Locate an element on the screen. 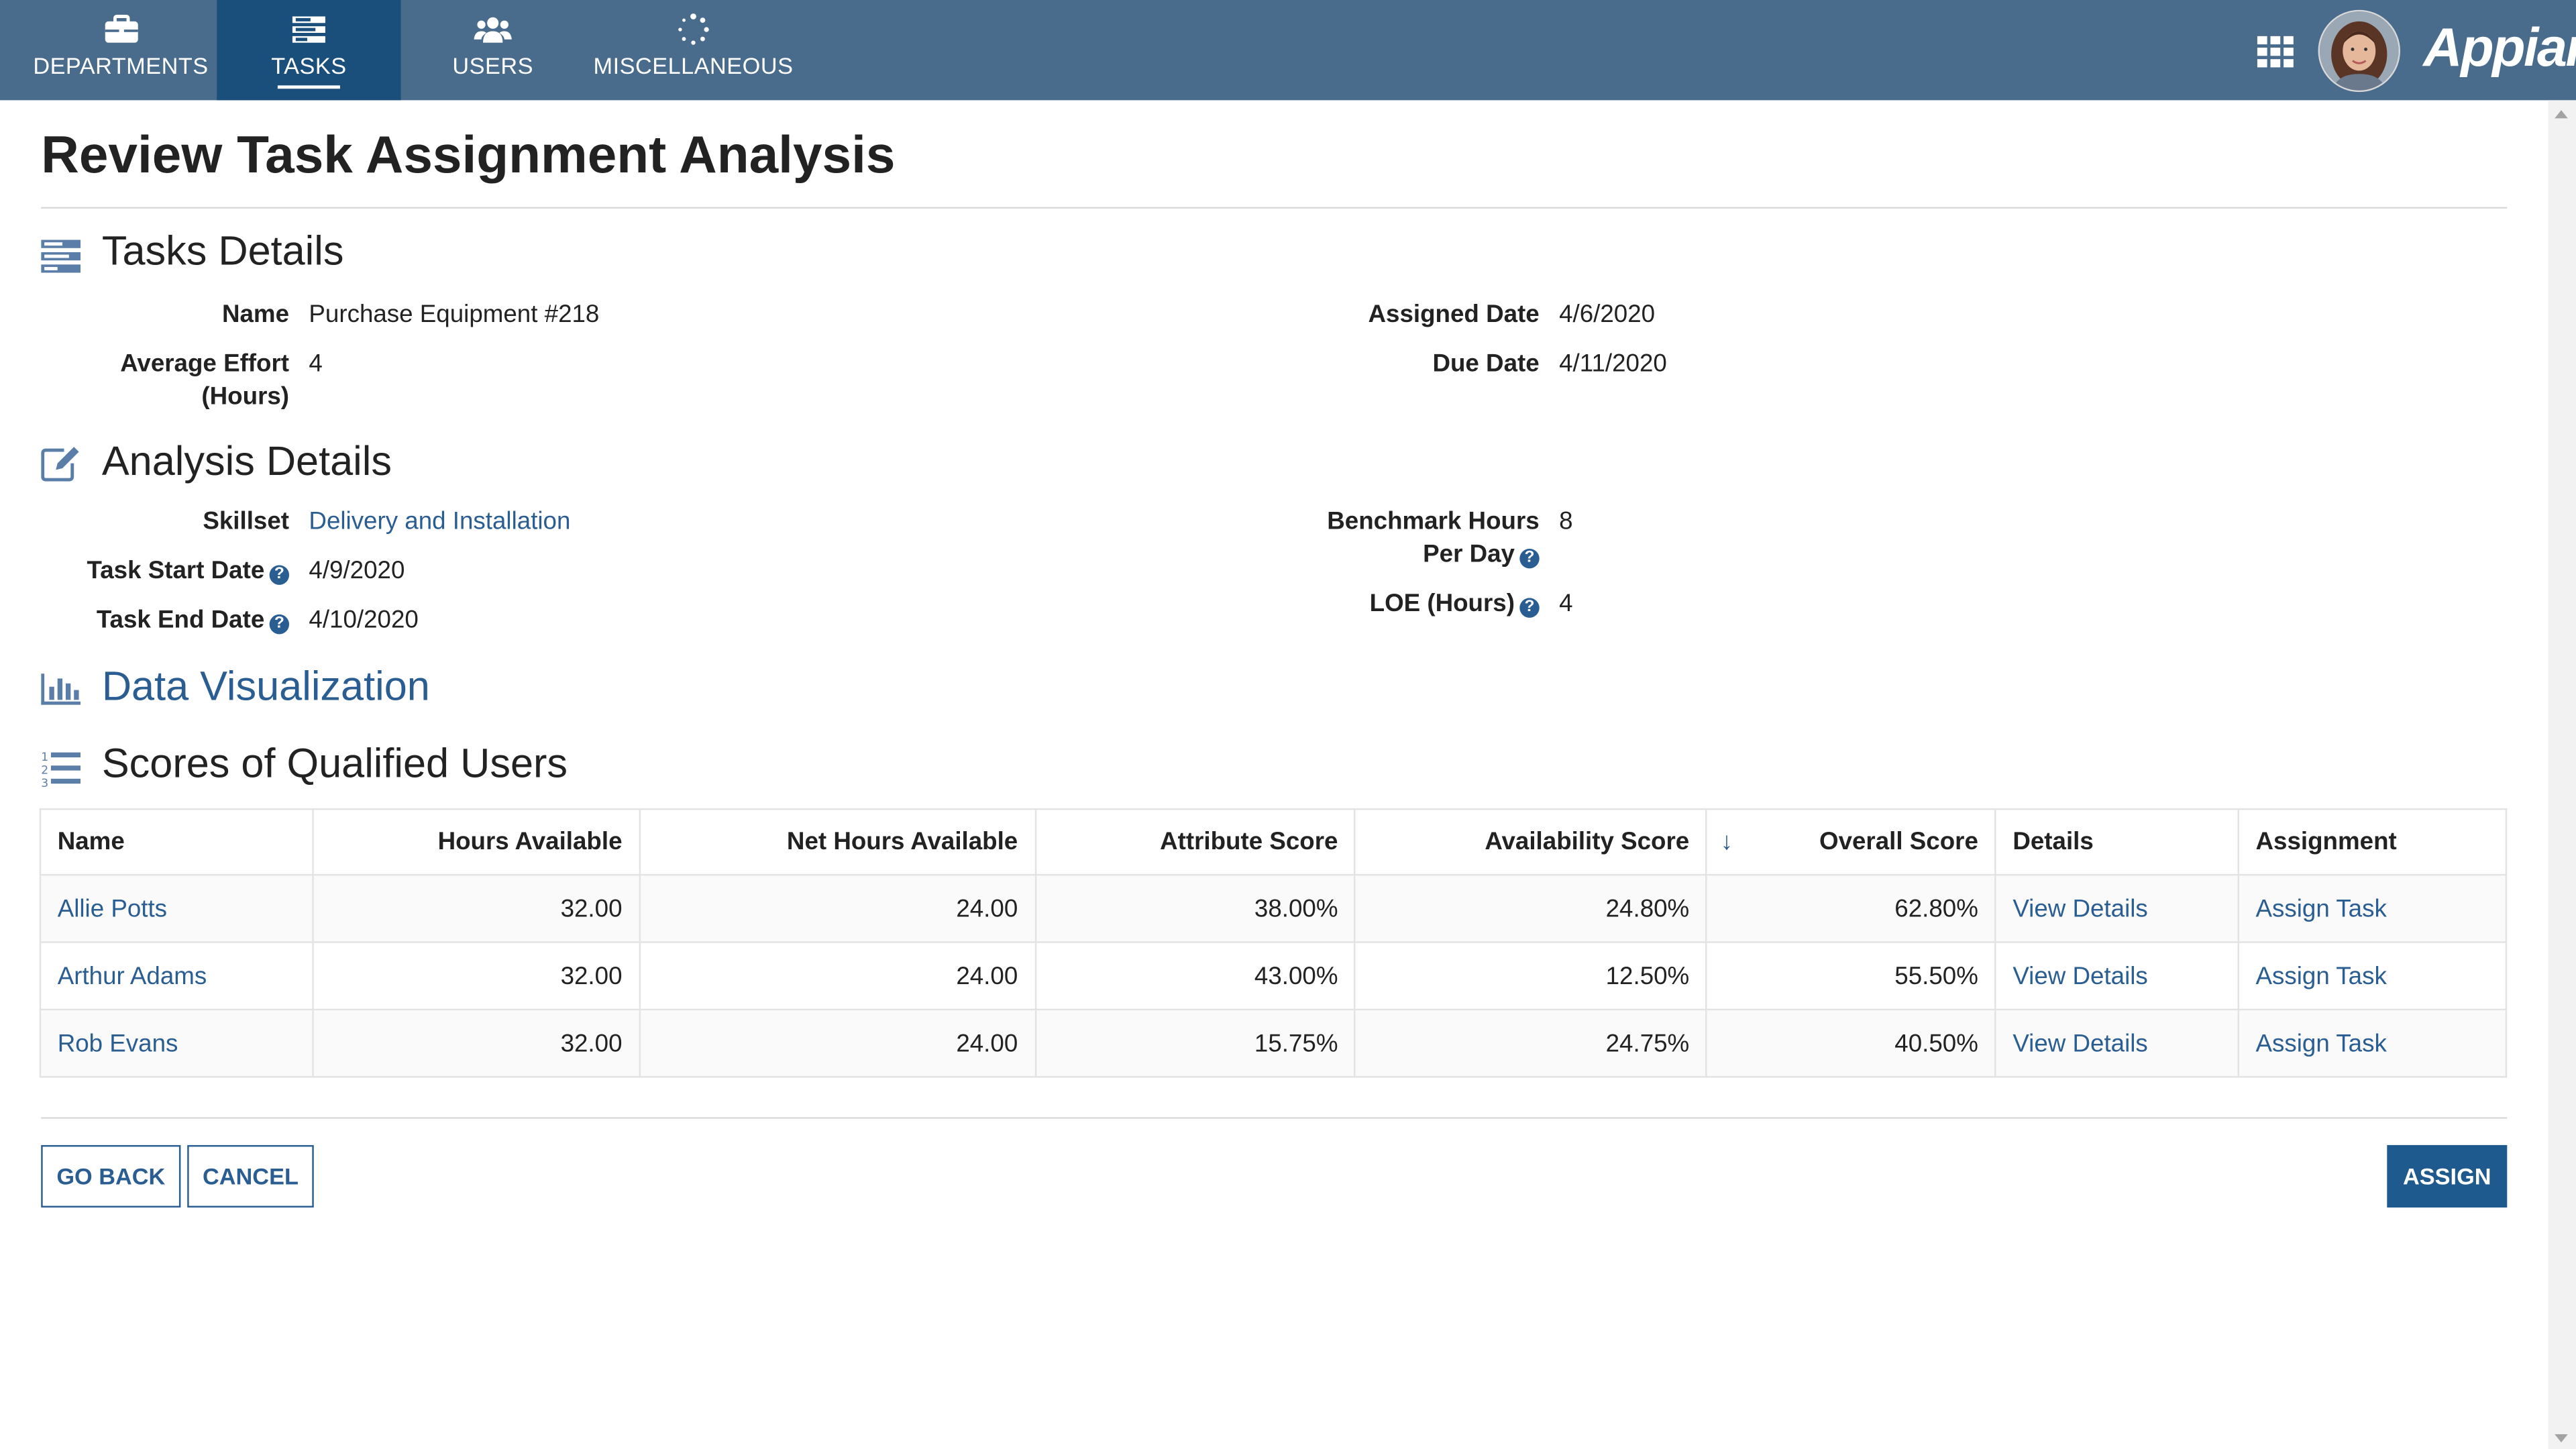 Image resolution: width=2576 pixels, height=1449 pixels. assigned-date-label: Assigned Date is located at coordinates (1454, 315).